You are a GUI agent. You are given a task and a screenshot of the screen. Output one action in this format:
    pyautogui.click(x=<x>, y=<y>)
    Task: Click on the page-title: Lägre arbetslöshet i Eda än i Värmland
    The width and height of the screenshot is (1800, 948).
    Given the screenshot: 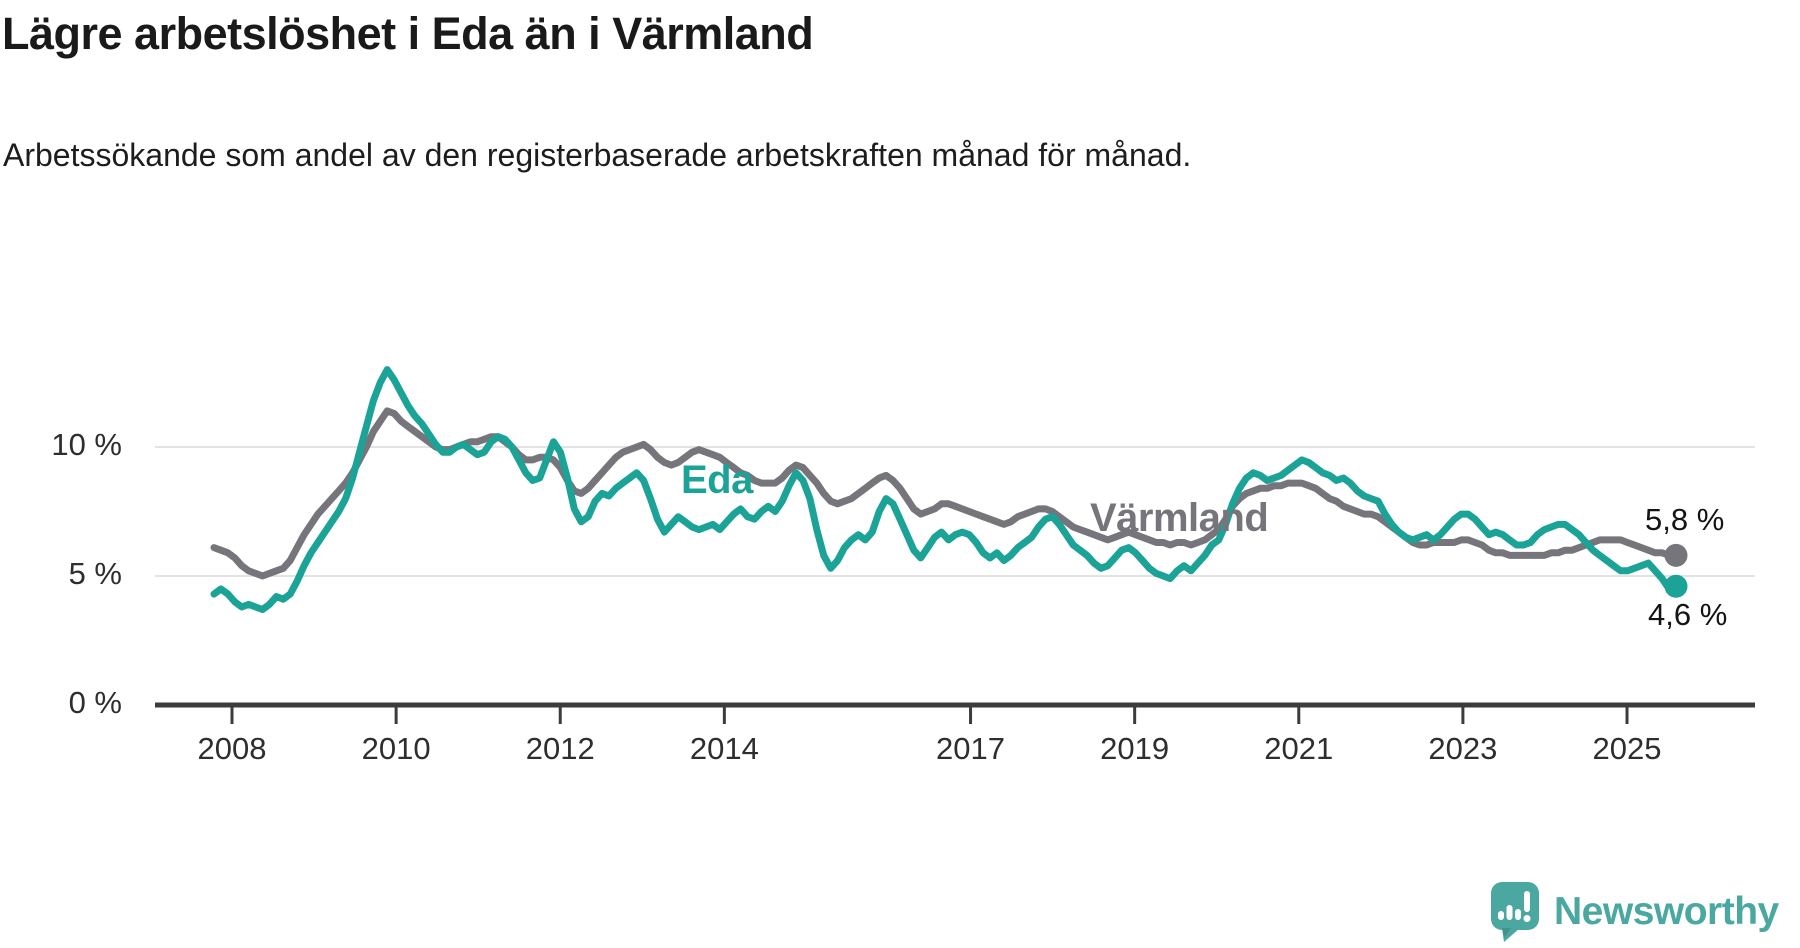 What is the action you would take?
    pyautogui.click(x=408, y=33)
    